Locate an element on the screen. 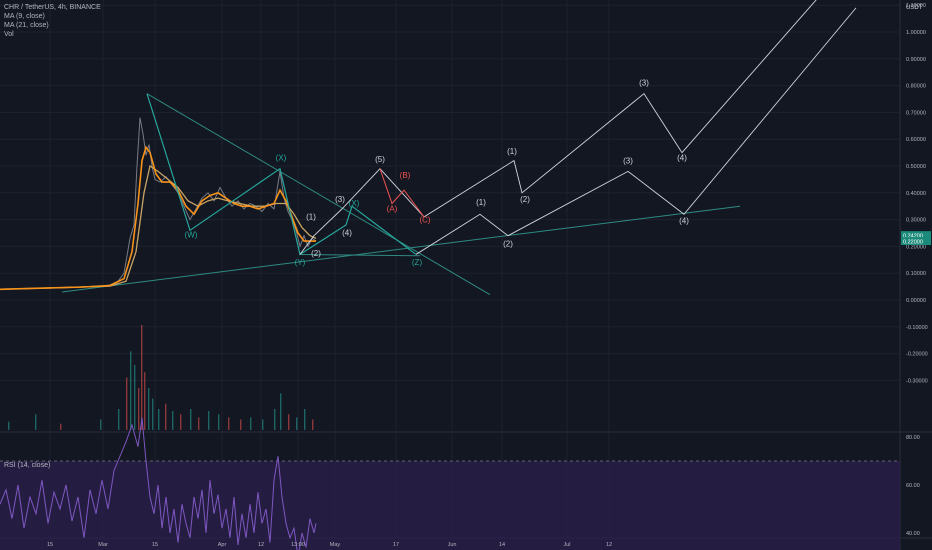 The width and height of the screenshot is (932, 550). price-axis-tick: 0.60000 is located at coordinates (916, 140).